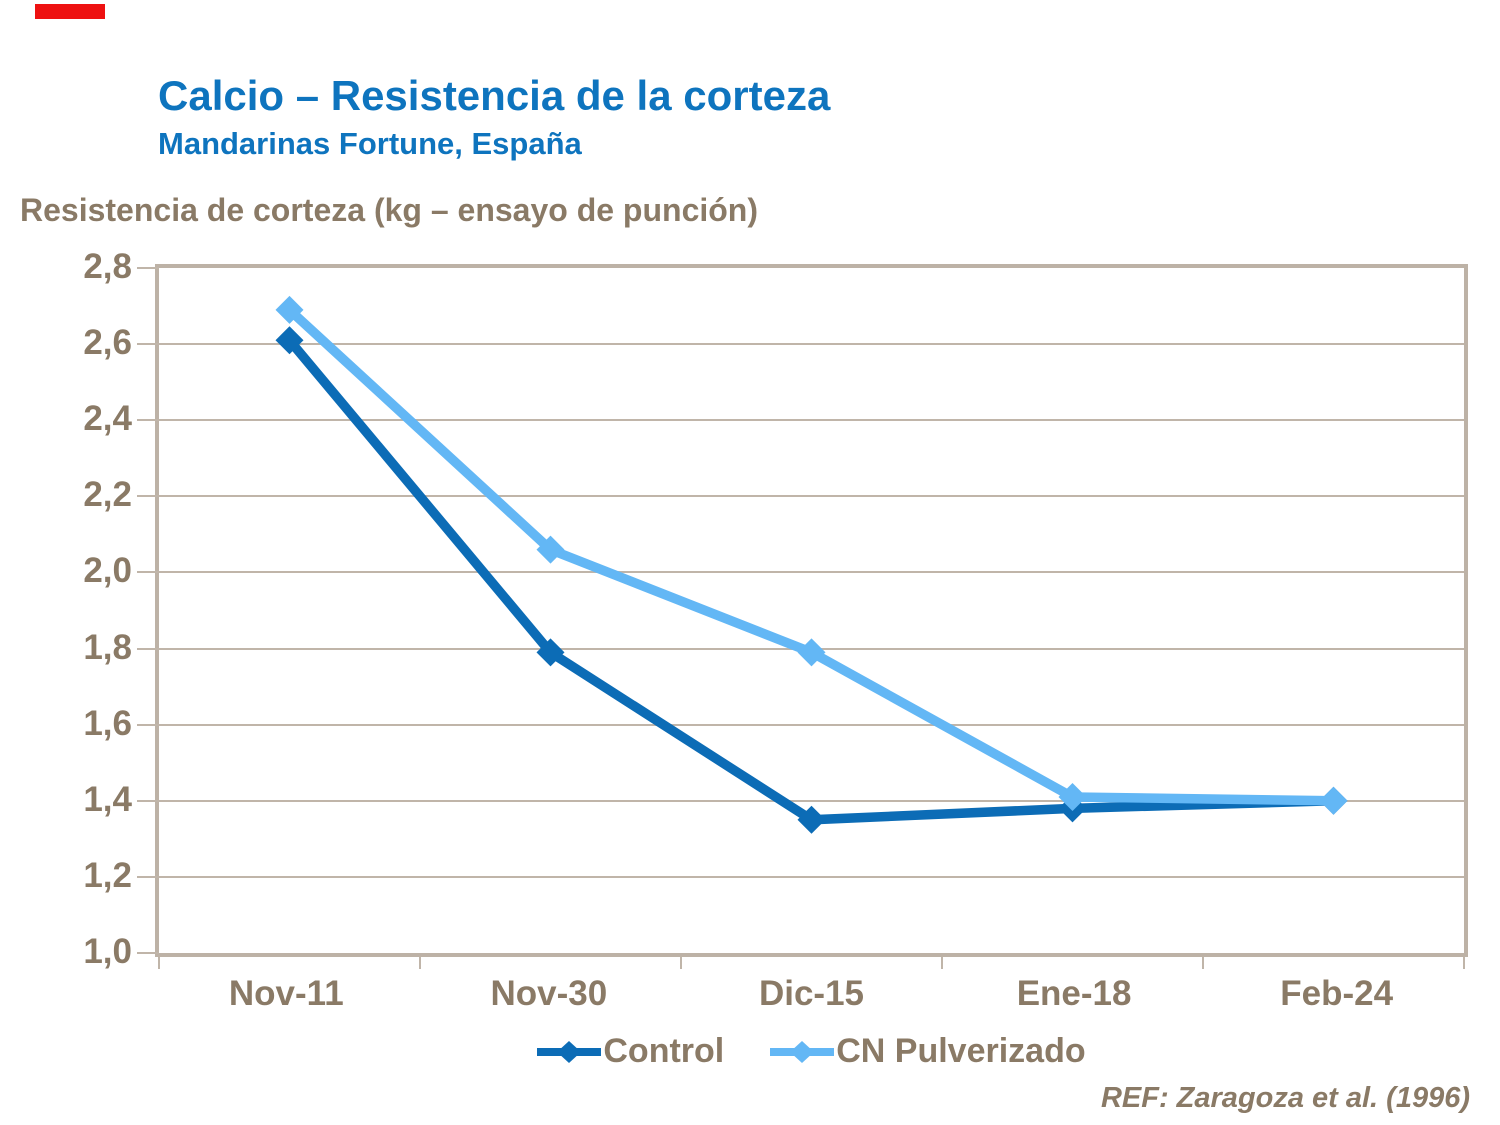  I want to click on y-tick-label: 1,2, so click(107, 875).